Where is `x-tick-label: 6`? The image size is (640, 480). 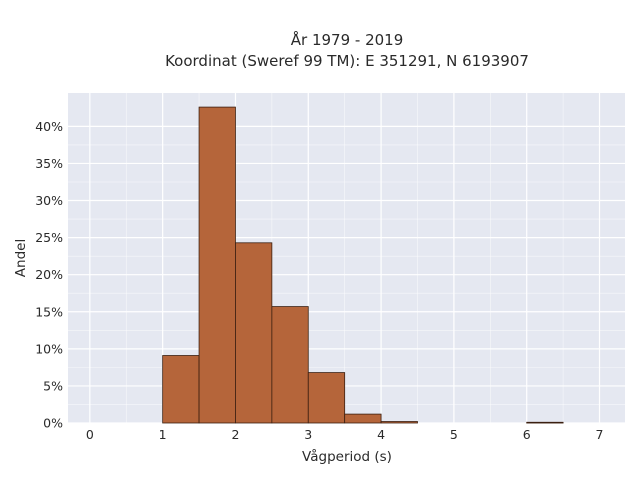 x-tick-label: 6 is located at coordinates (527, 434).